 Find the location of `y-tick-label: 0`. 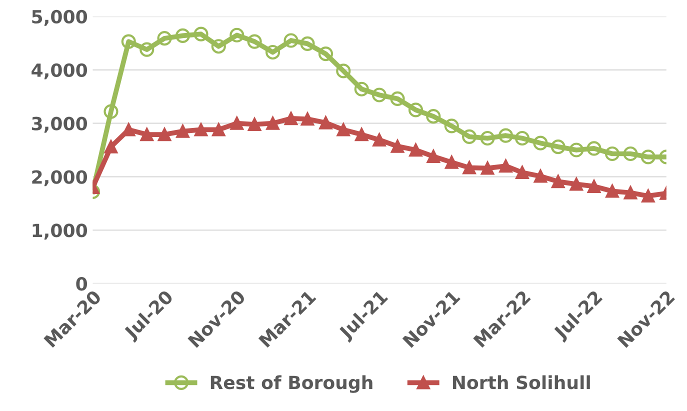

y-tick-label: 0 is located at coordinates (82, 284).